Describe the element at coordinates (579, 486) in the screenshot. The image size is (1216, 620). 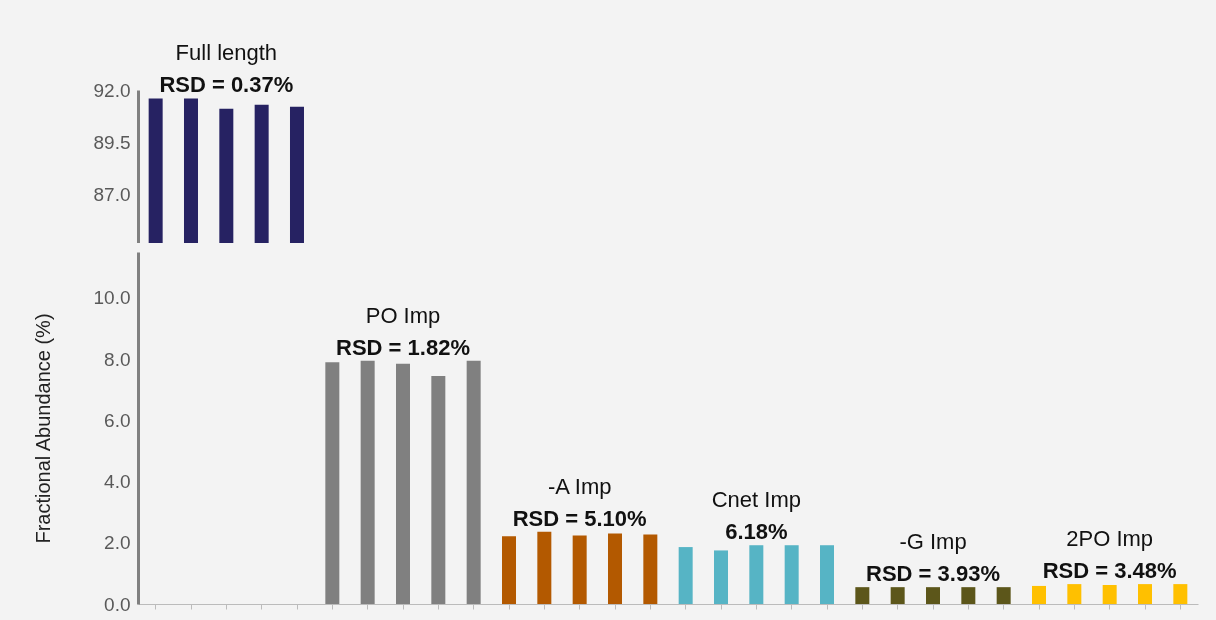
I see `series-label: -A Imp` at that location.